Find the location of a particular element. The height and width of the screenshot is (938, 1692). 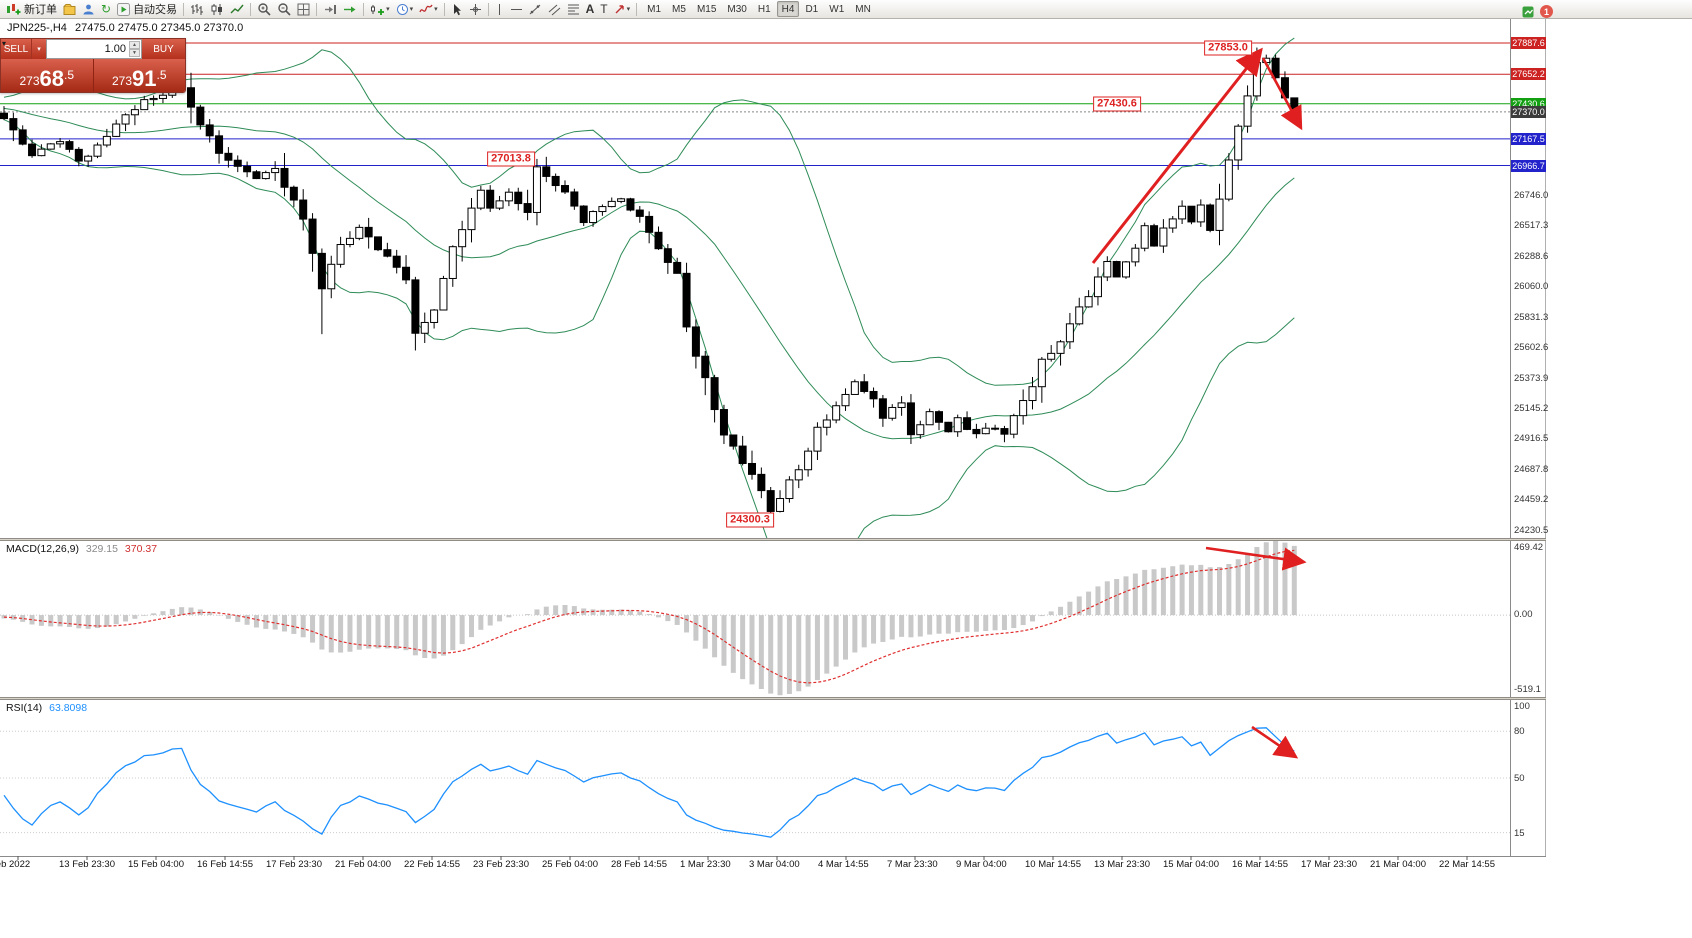

price-callout: 27013.8 is located at coordinates (511, 159).